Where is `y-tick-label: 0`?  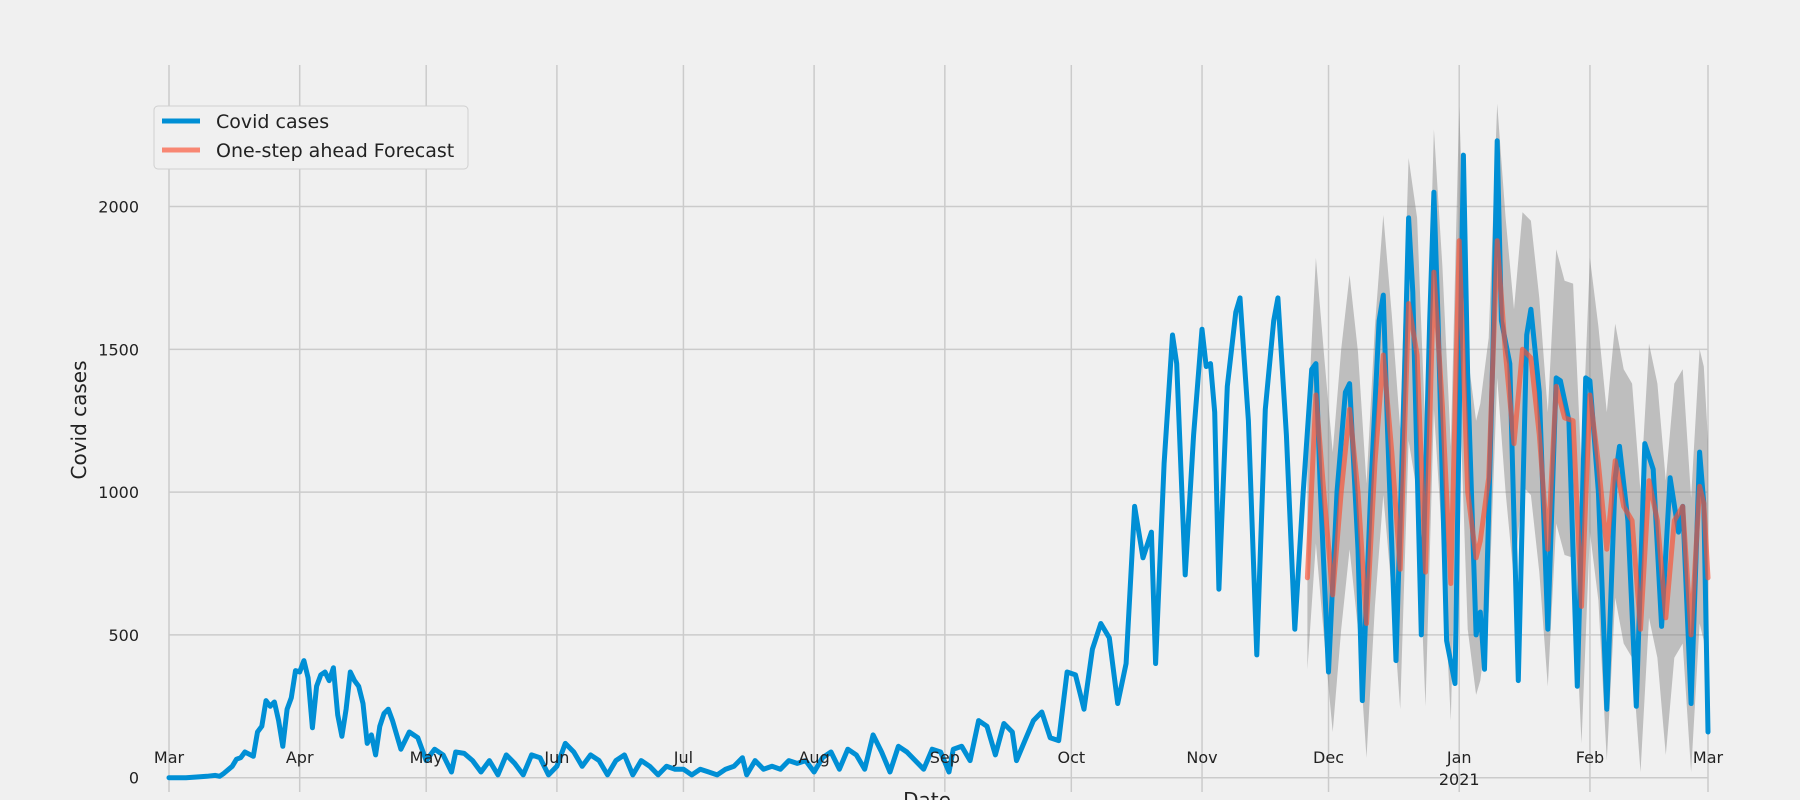
y-tick-label: 0 is located at coordinates (134, 778).